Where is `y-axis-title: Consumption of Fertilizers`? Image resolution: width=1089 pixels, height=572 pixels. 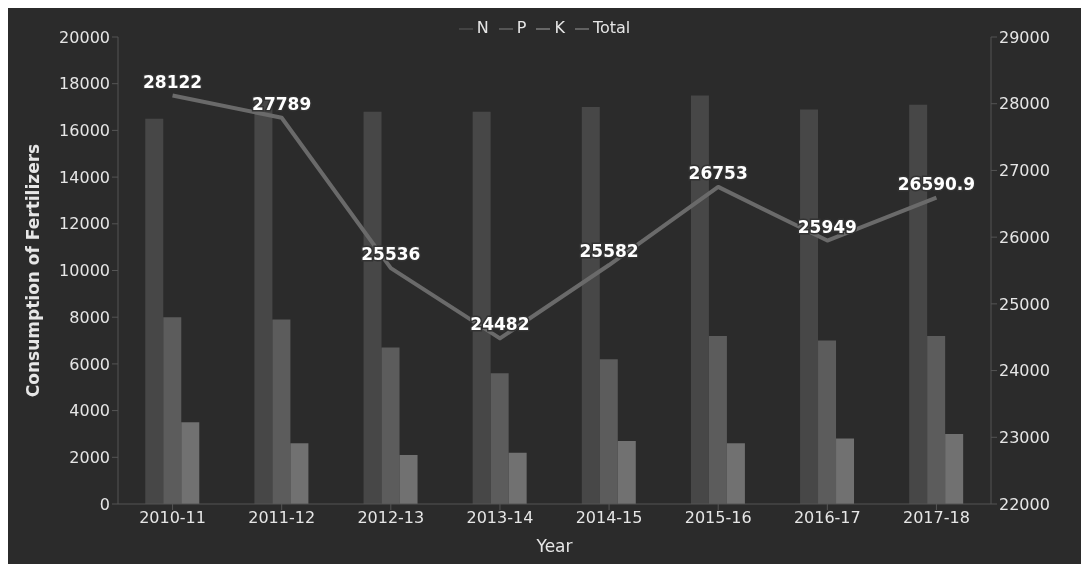
y-axis-title: Consumption of Fertilizers is located at coordinates (33, 270).